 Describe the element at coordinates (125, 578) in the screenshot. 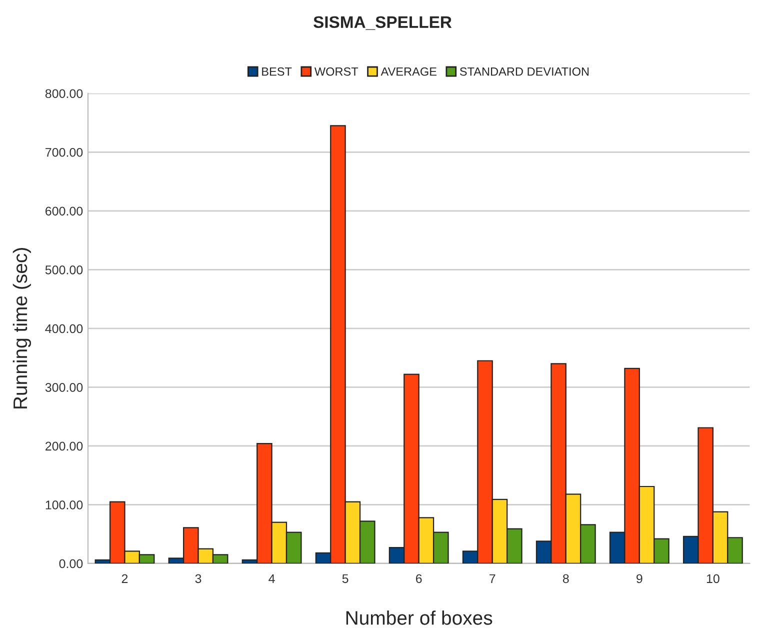

I see `x-tick-label: 2` at that location.